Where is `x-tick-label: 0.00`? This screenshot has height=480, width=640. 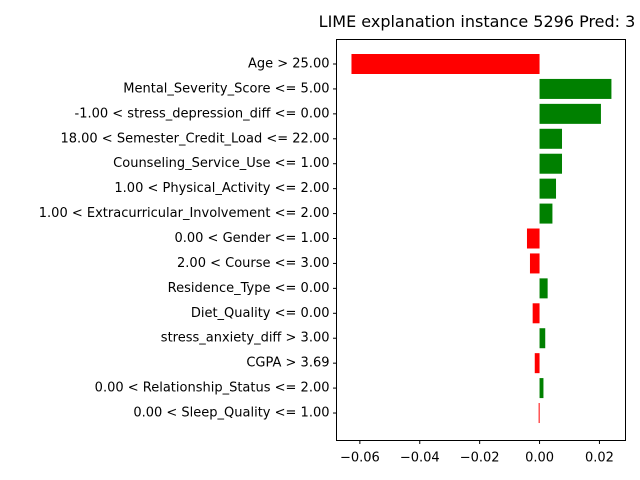
x-tick-label: 0.00 is located at coordinates (539, 458).